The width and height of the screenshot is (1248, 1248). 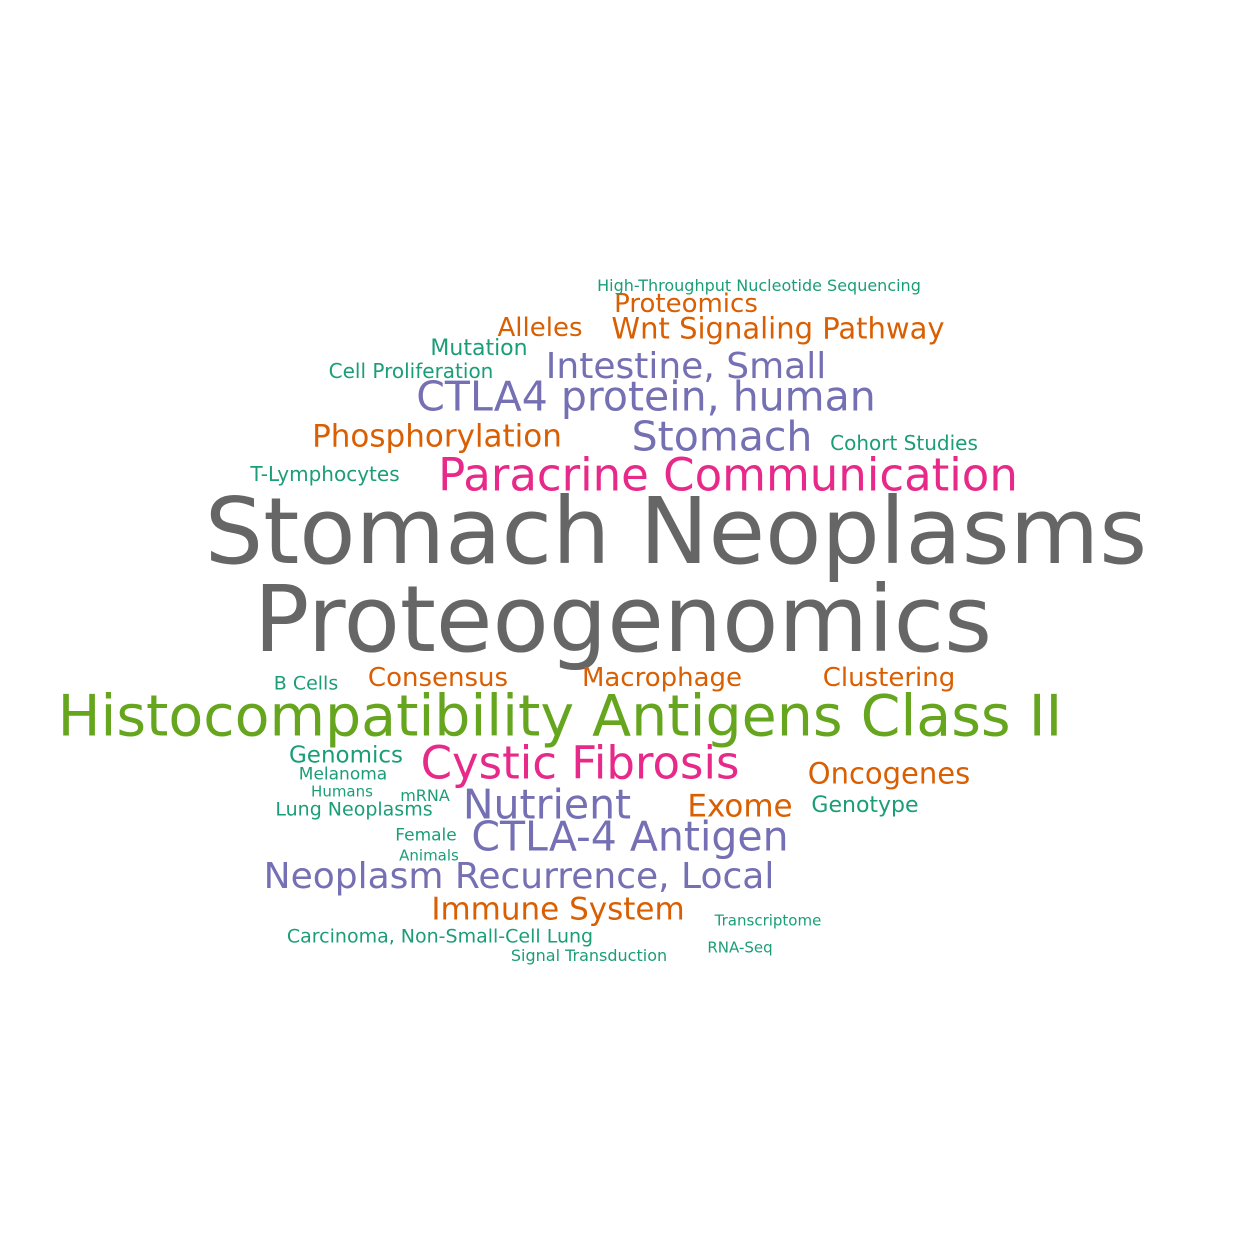 What do you see at coordinates (904, 443) in the screenshot?
I see `word-cohort-studies: Cohort Studies` at bounding box center [904, 443].